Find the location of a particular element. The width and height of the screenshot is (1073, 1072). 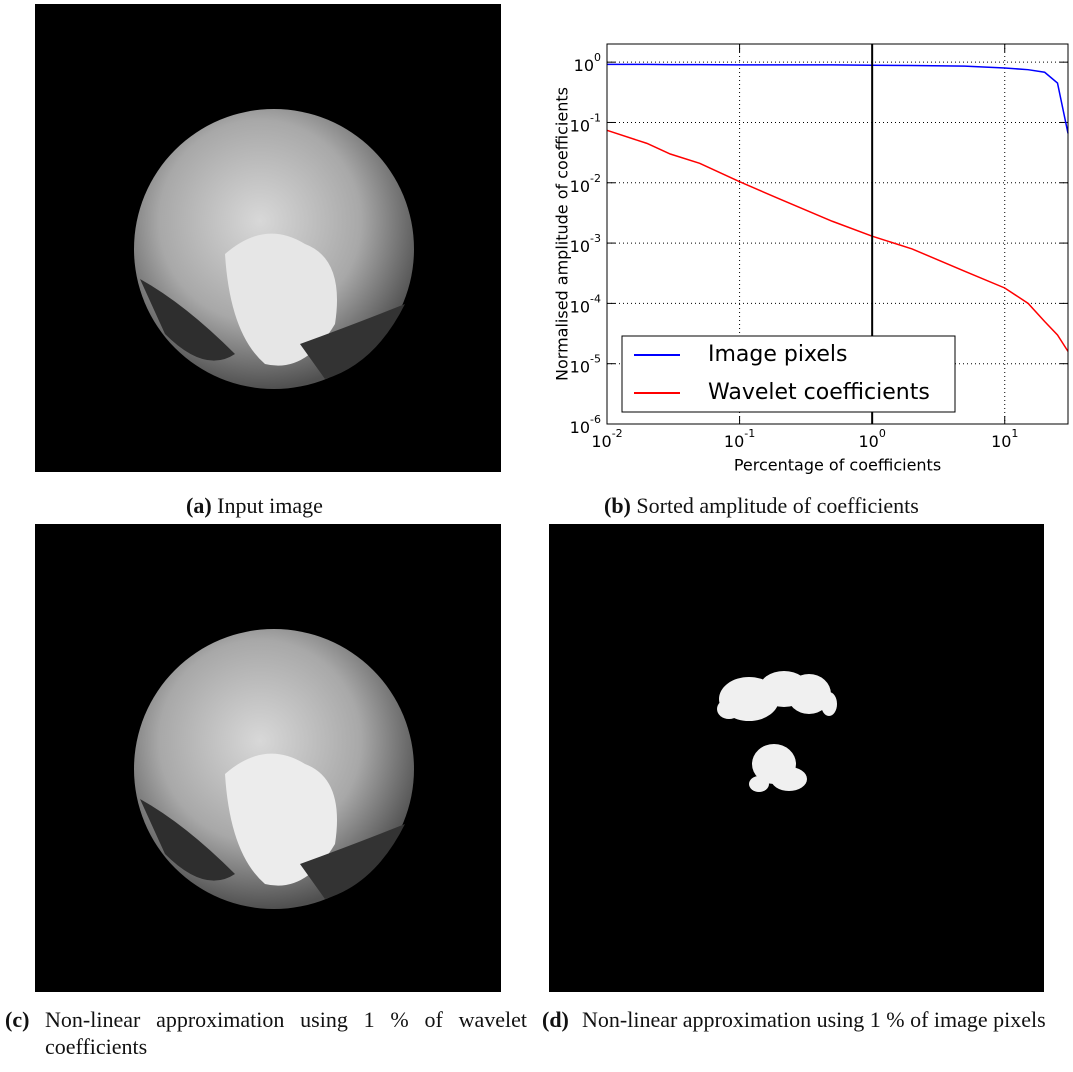

x-axis-label: Percentage of coefficients is located at coordinates (837, 465).